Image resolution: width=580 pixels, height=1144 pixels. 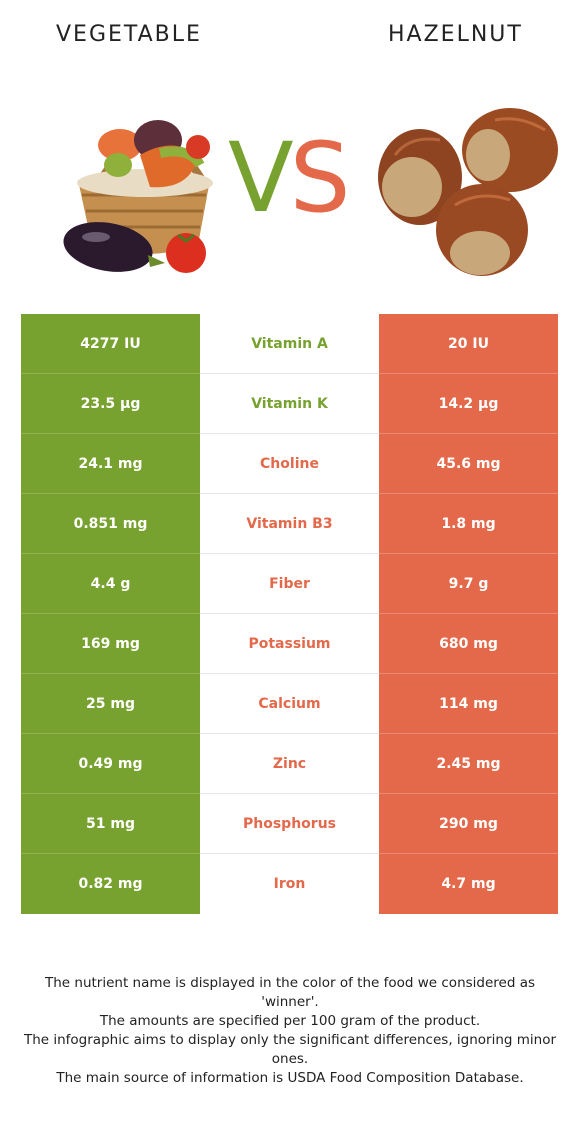 I want to click on vegetable-value: 4277 IU, so click(x=110, y=344).